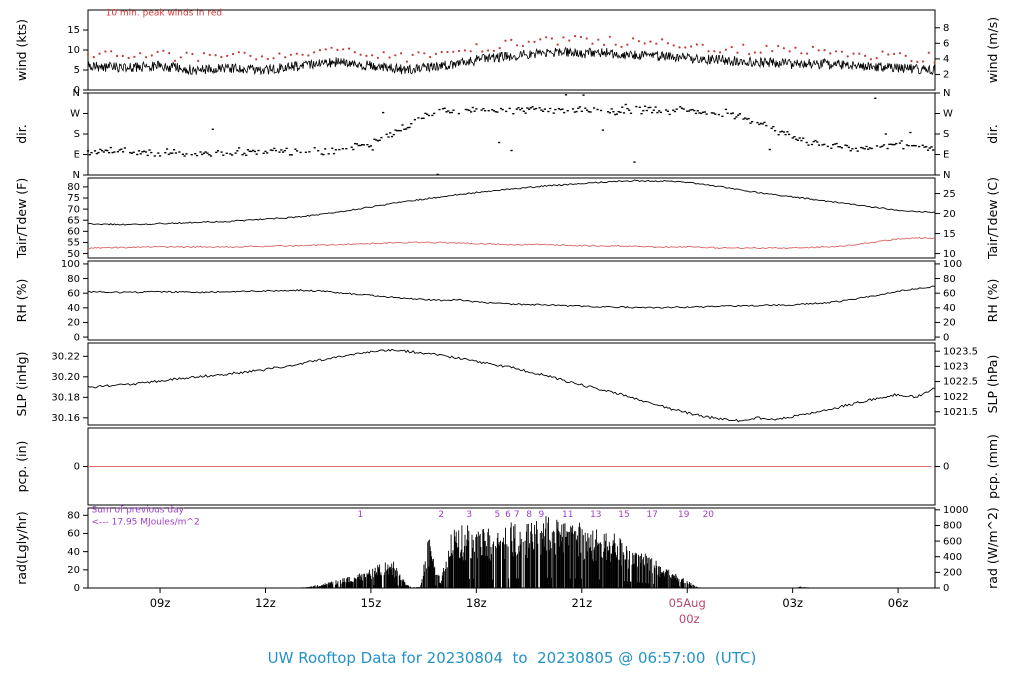 This screenshot has height=700, width=1024. I want to click on rad-sum-mark: 17, so click(651, 515).